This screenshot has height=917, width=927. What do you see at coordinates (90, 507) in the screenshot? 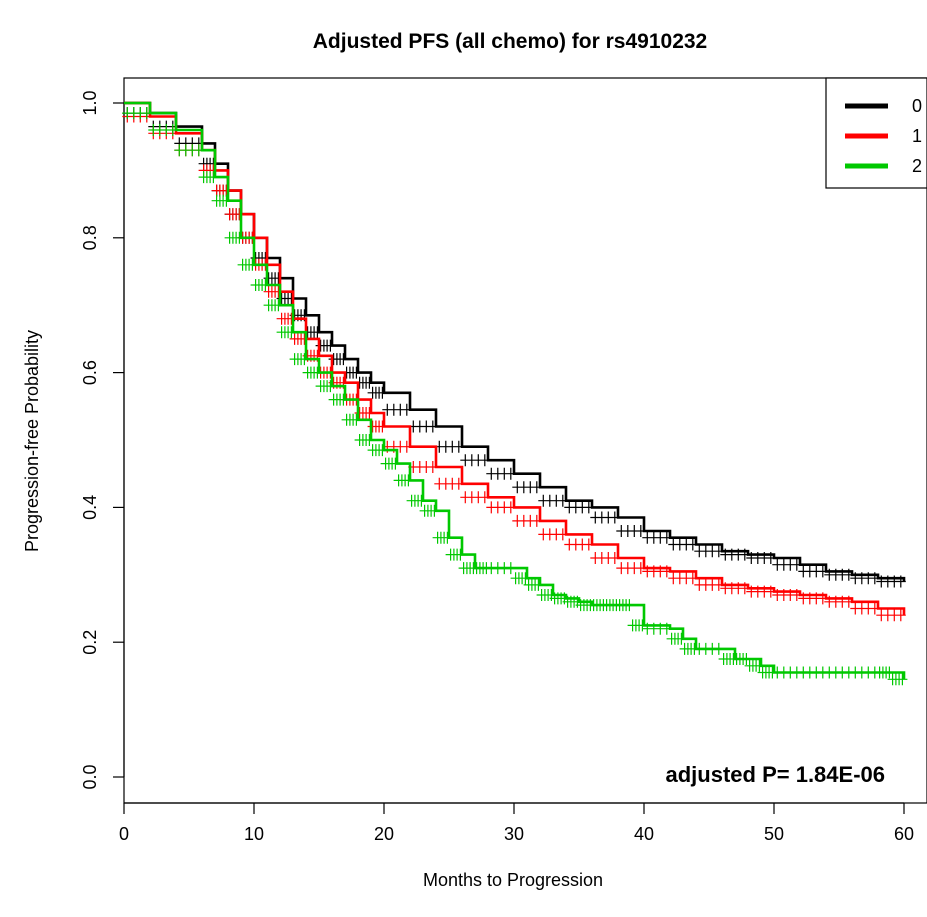
I see `y-tick-label-2: 0.4` at bounding box center [90, 507].